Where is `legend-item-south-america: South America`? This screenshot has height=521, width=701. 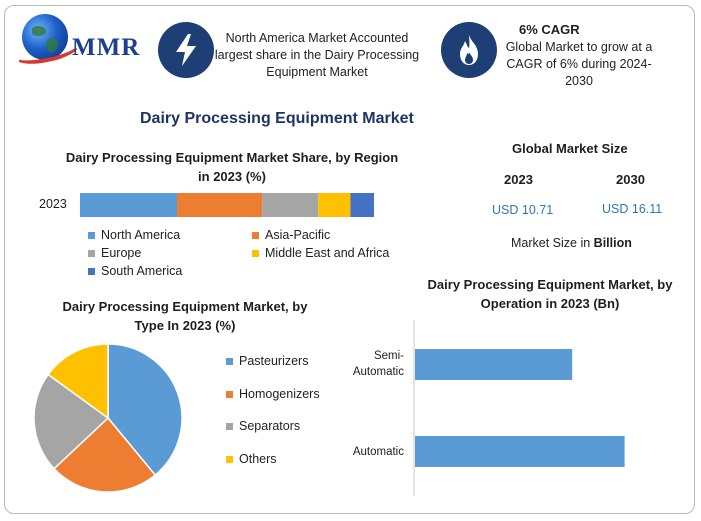 legend-item-south-america: South America is located at coordinates (135, 271).